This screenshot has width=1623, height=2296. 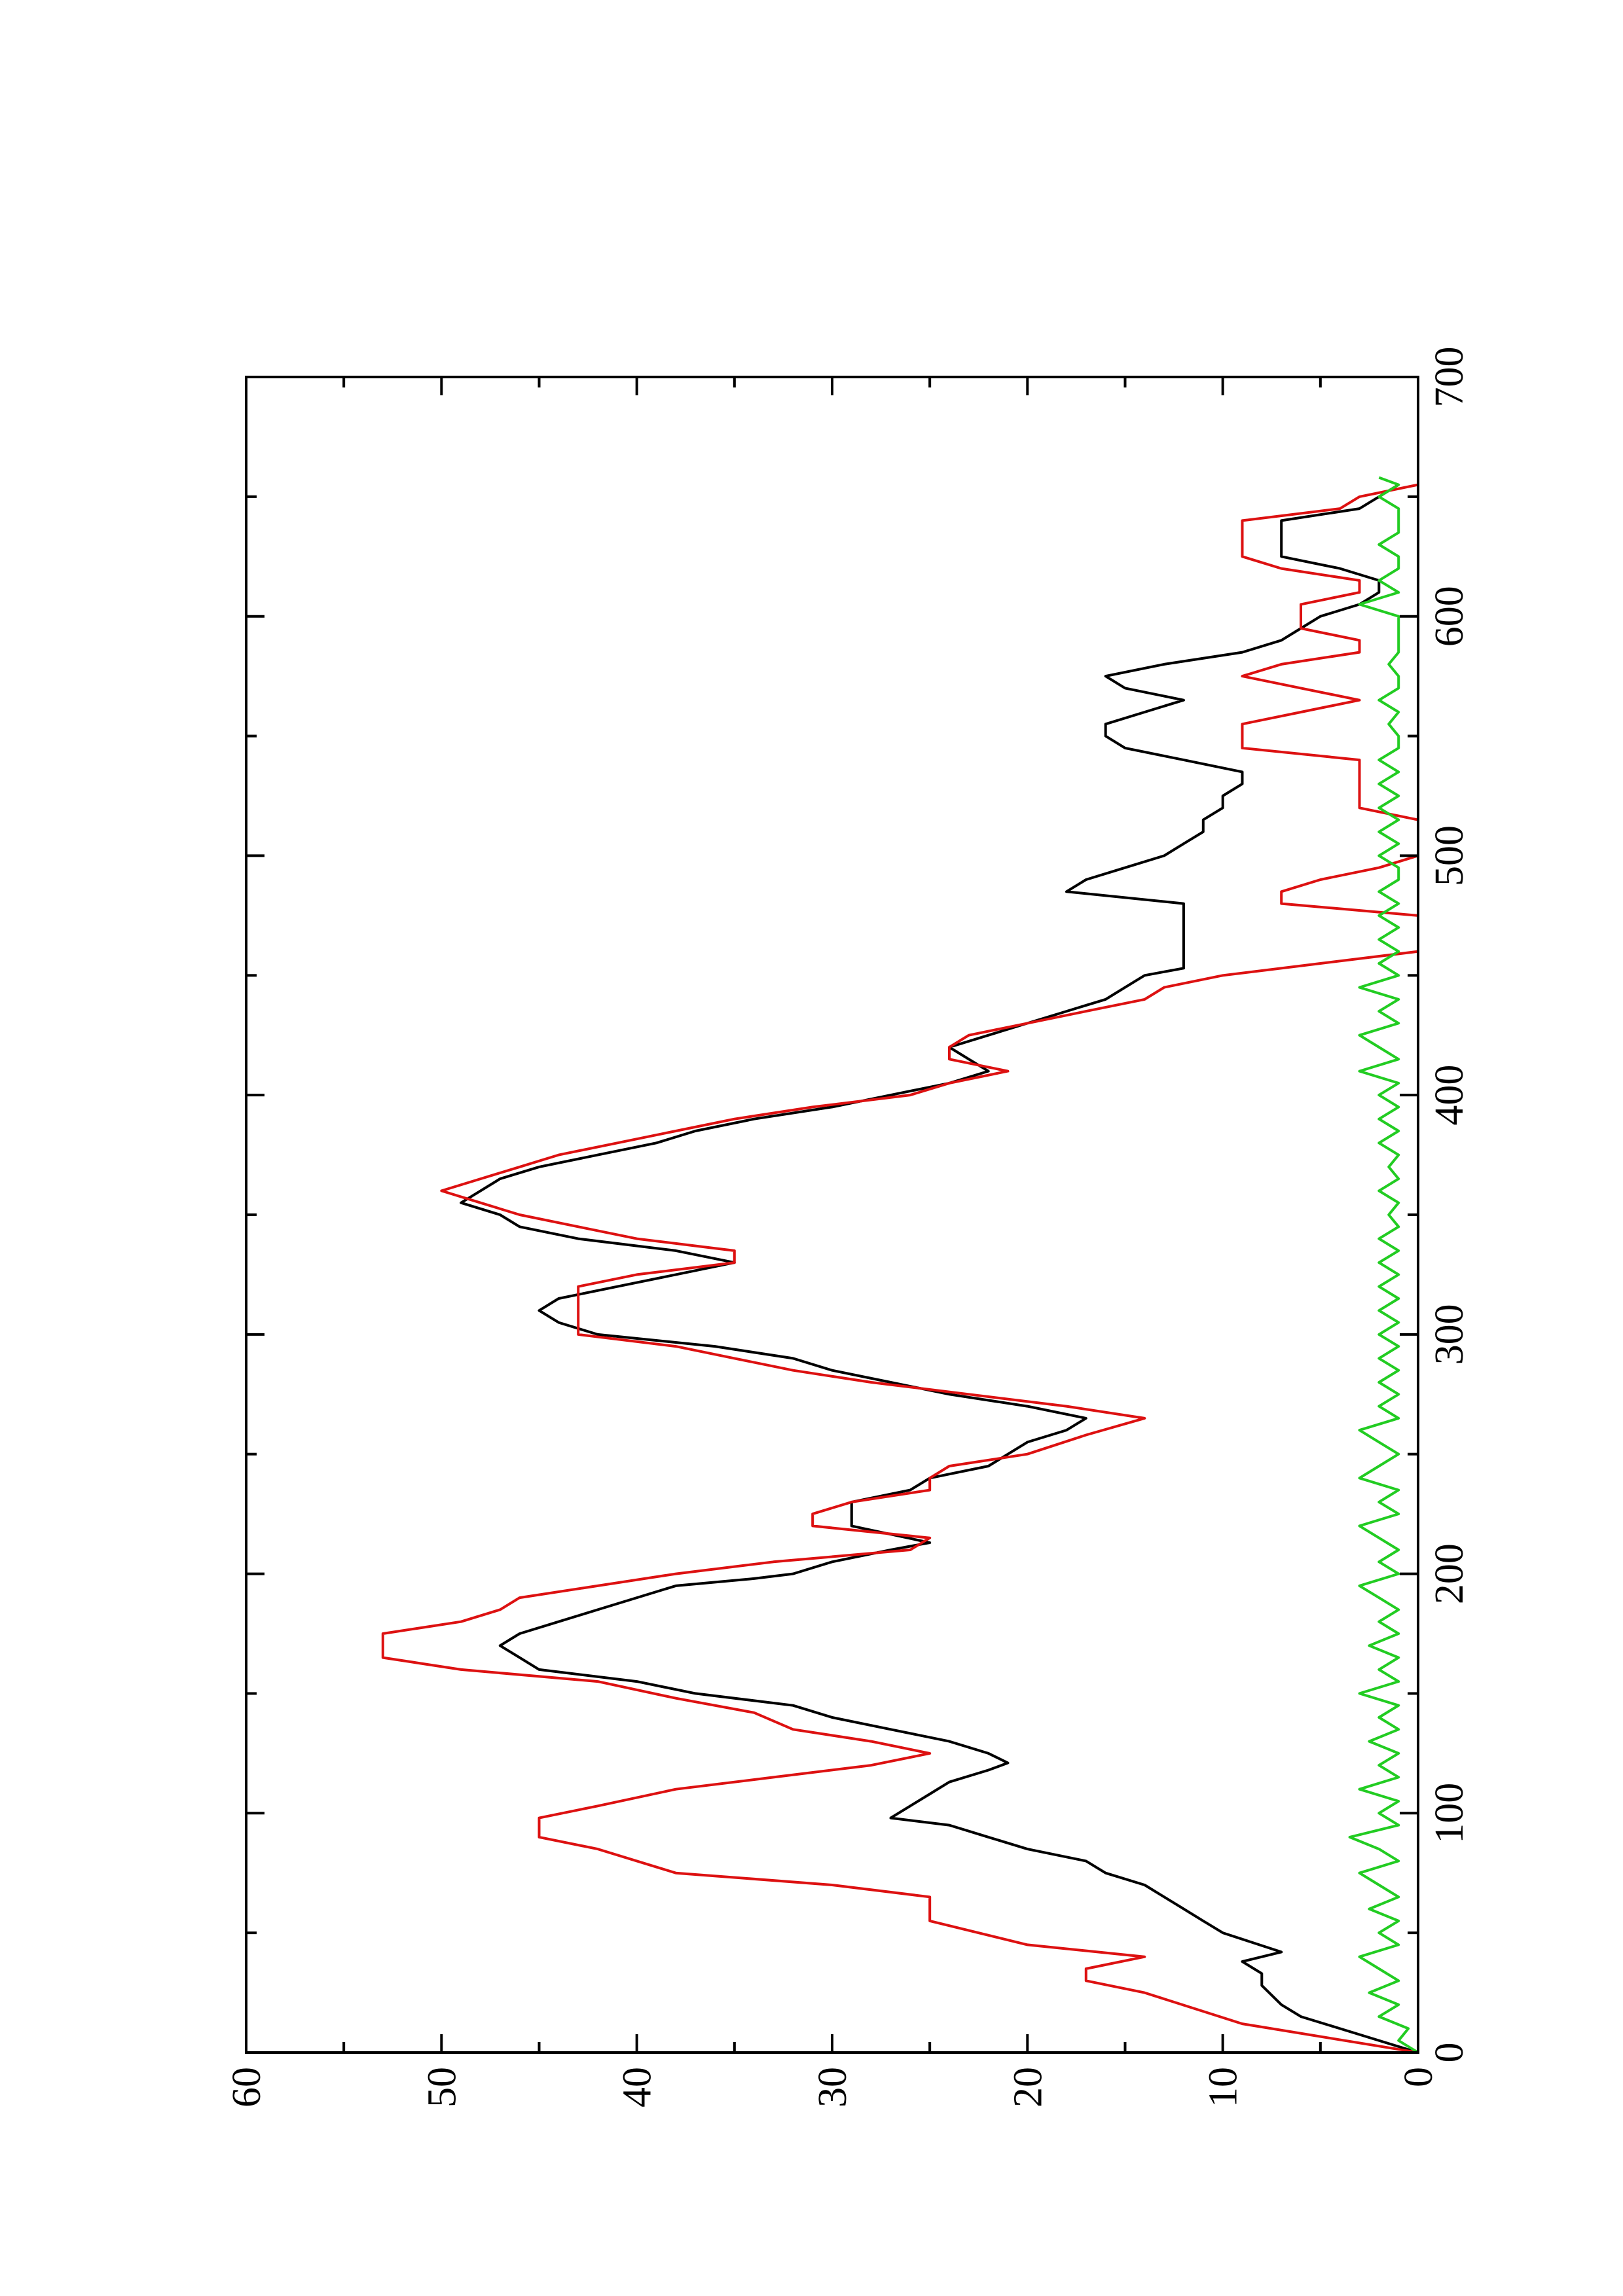 What do you see at coordinates (1223, 2087) in the screenshot?
I see `y-tick-label: 10` at bounding box center [1223, 2087].